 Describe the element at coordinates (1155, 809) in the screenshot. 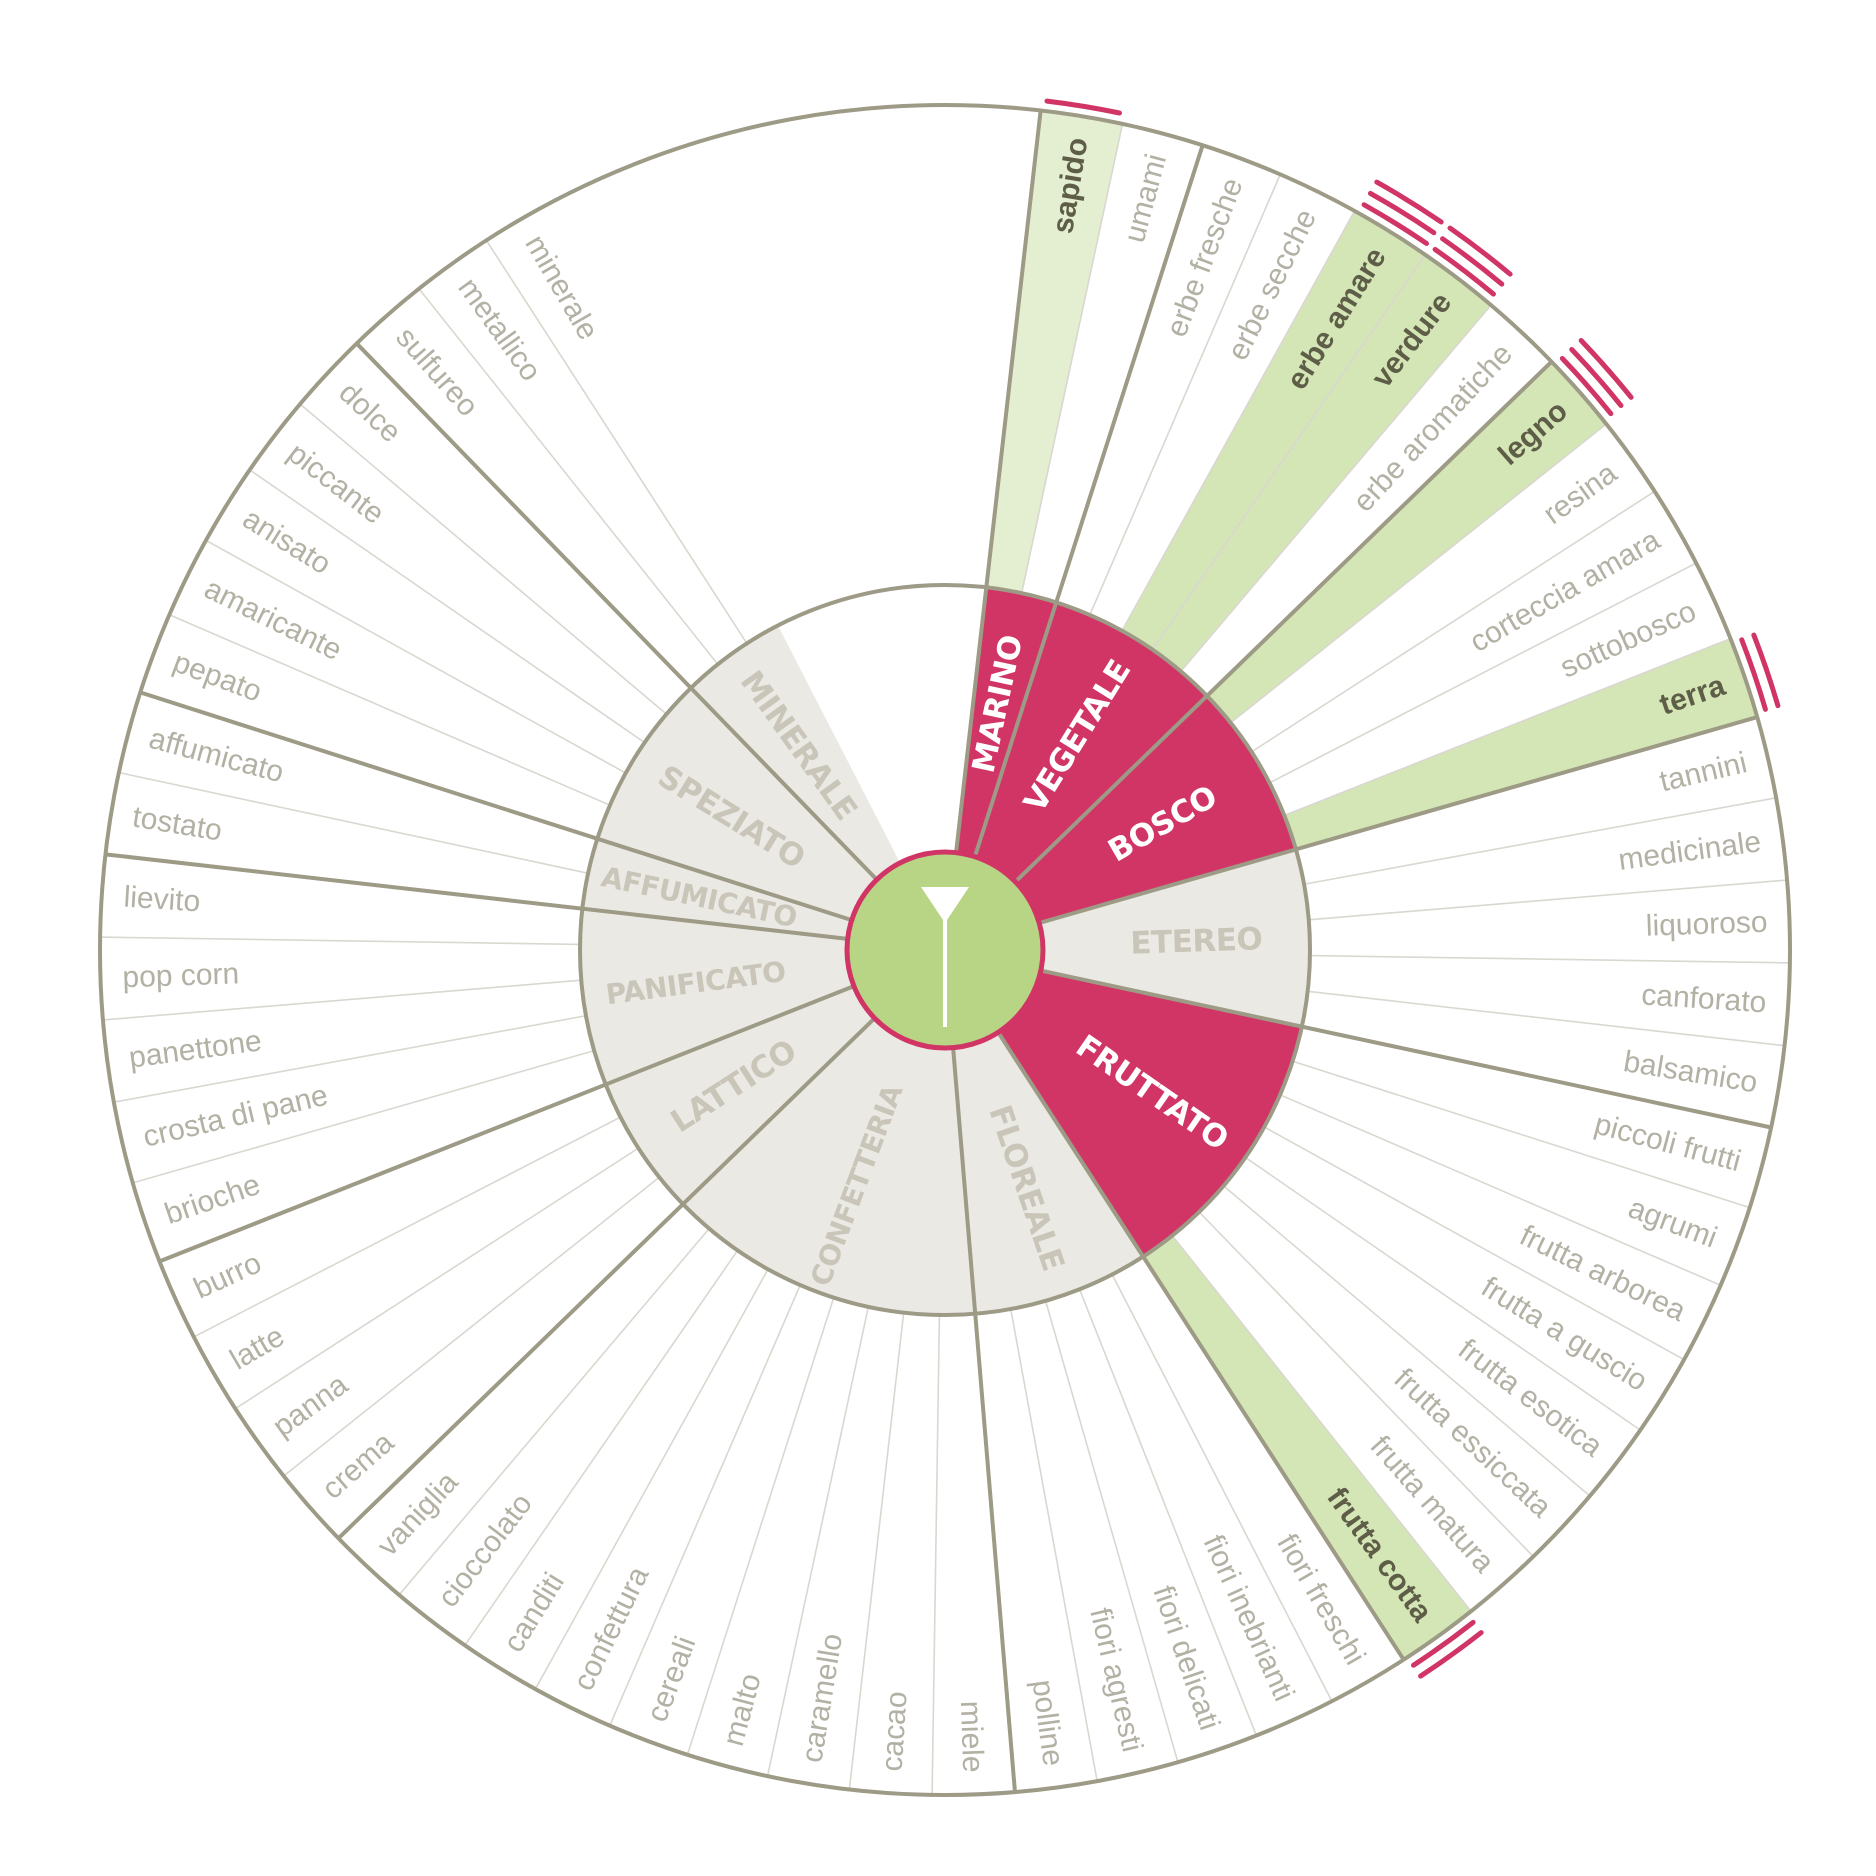

I see `category-wedge-bosco` at that location.